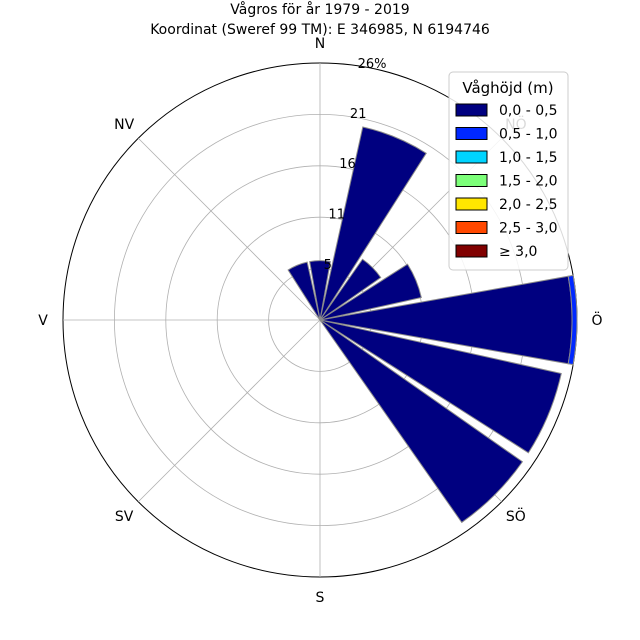 This screenshot has height=640, width=640. What do you see at coordinates (336, 215) in the screenshot?
I see `radial-tick-label: 11` at bounding box center [336, 215].